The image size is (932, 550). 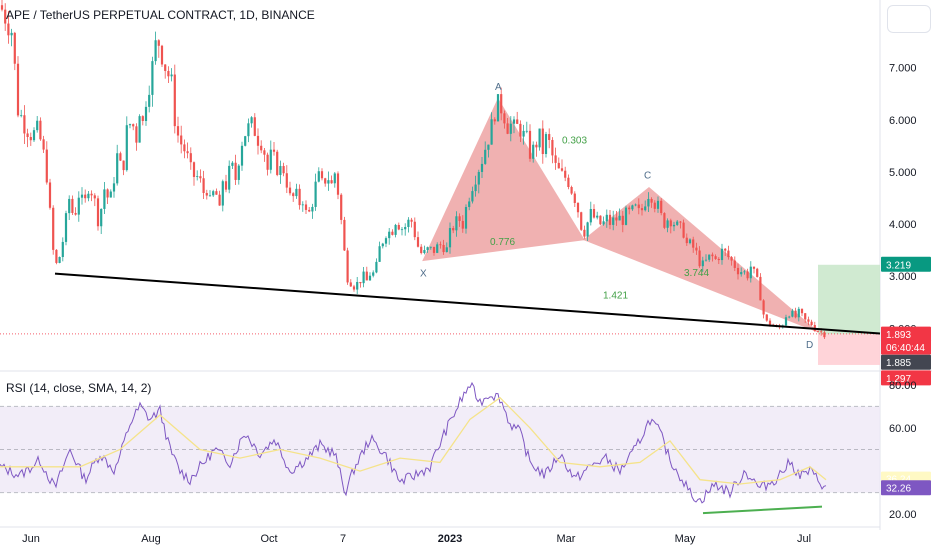 What do you see at coordinates (849, 299) in the screenshot?
I see `target-zone` at bounding box center [849, 299].